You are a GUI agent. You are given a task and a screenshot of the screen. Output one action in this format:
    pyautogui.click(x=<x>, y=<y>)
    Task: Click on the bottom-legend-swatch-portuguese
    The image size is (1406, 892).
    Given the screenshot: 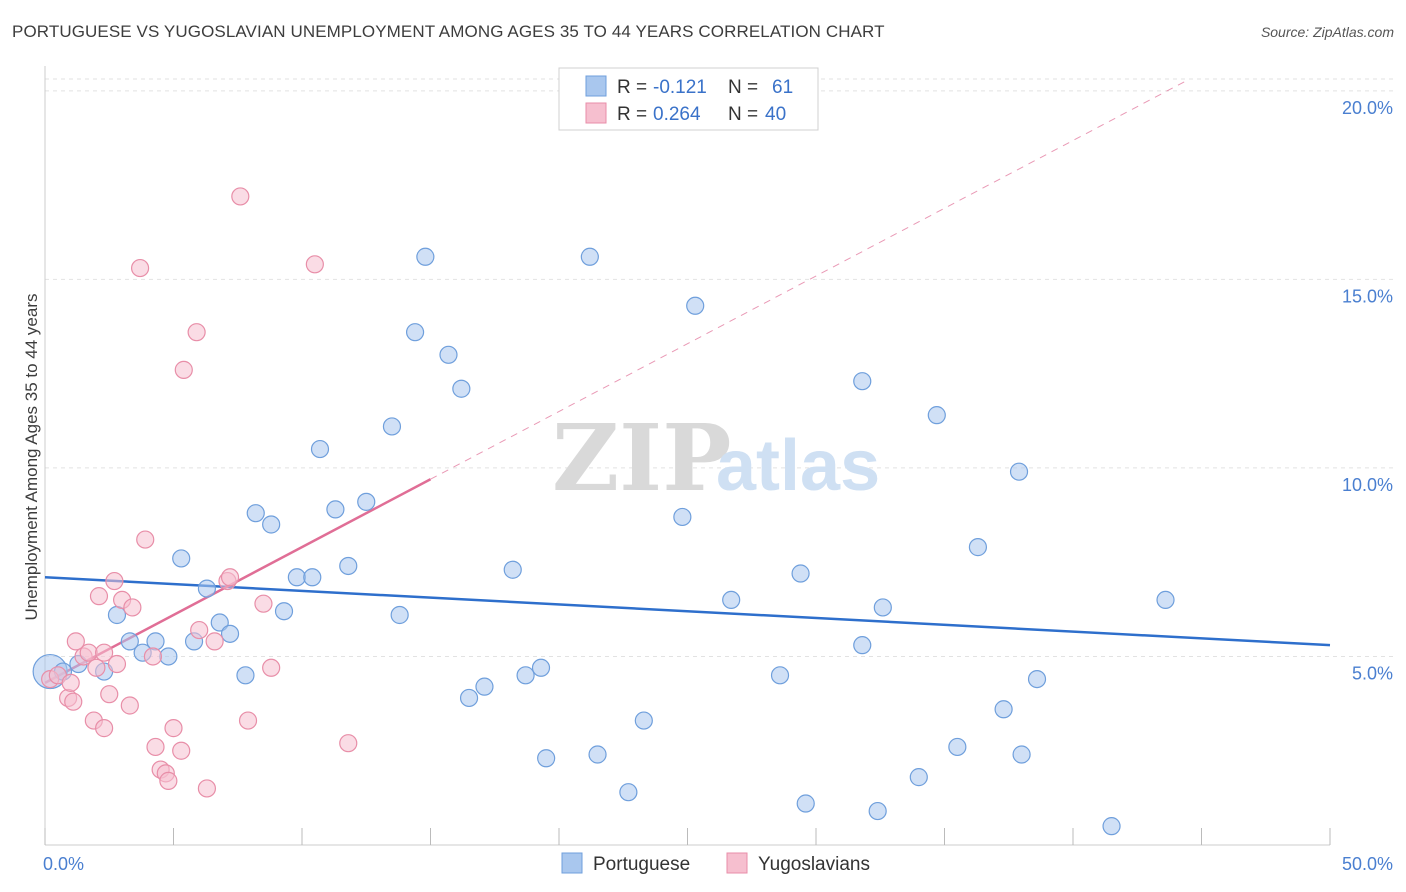 What is the action you would take?
    pyautogui.click(x=572, y=863)
    